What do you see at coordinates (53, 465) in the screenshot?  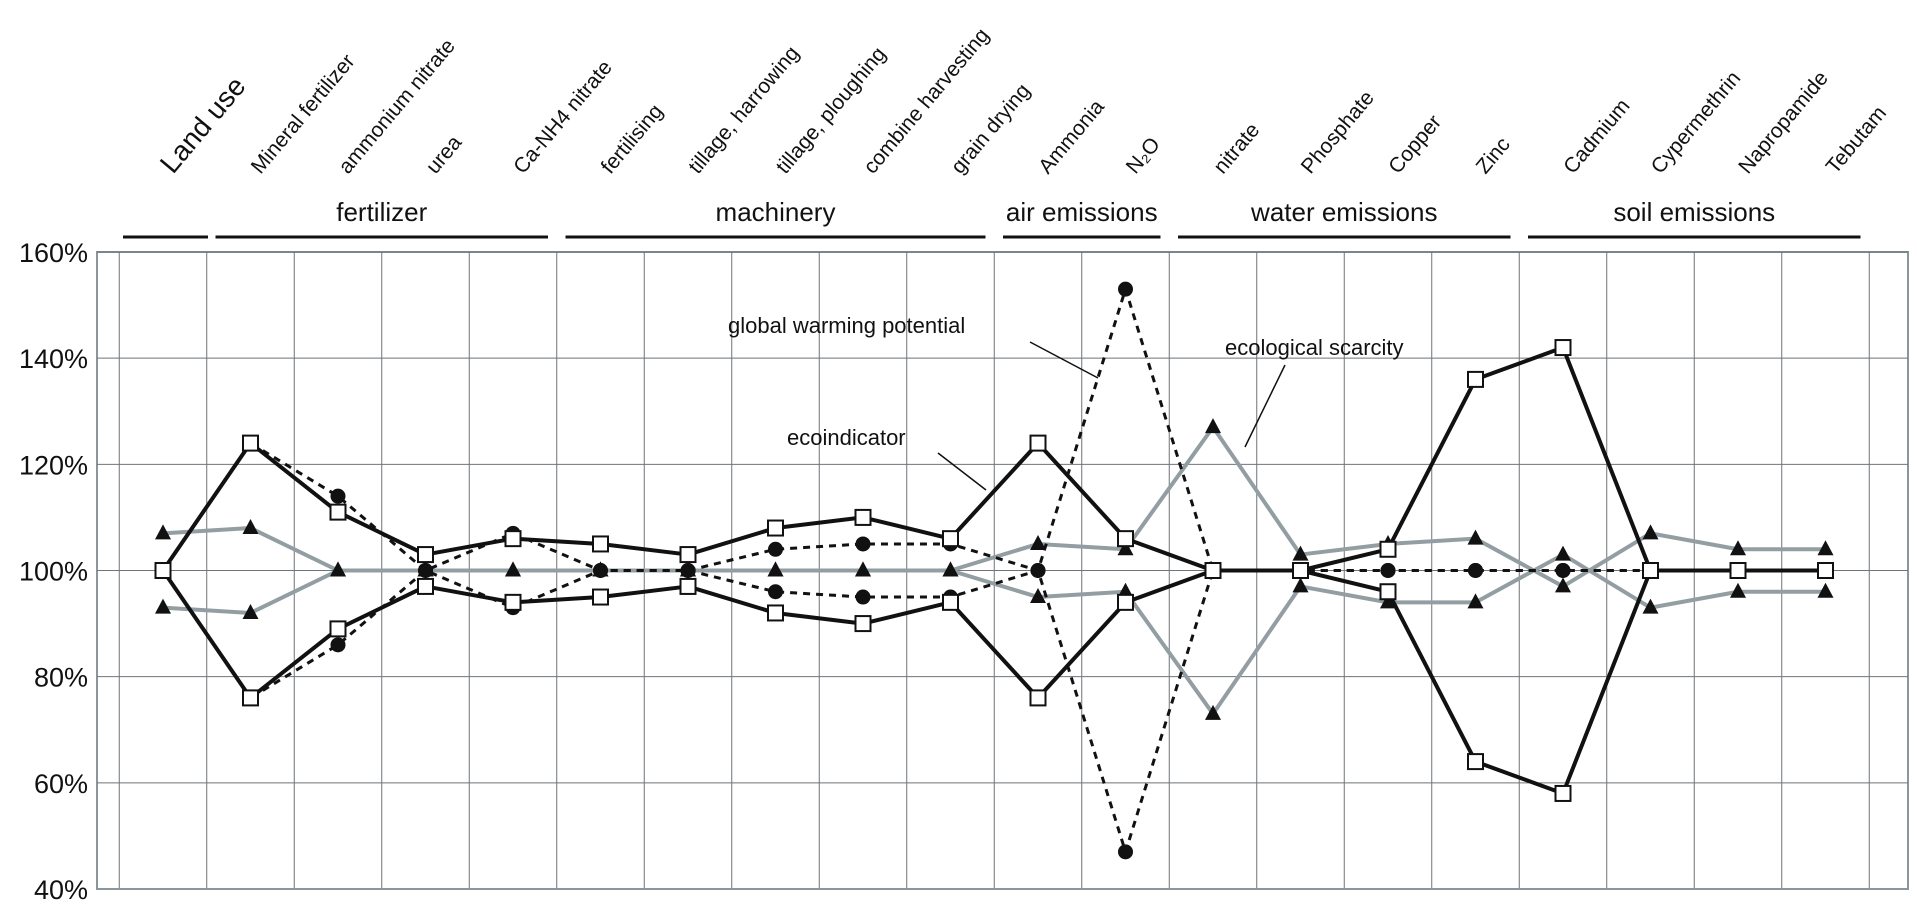 I see `y-tick-label: 120%` at bounding box center [53, 465].